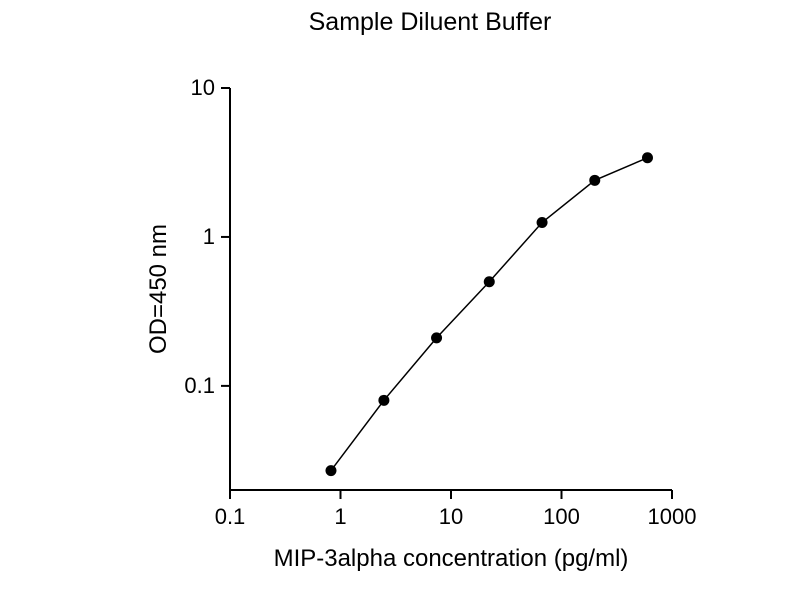 The image size is (800, 600). What do you see at coordinates (203, 87) in the screenshot?
I see `y-tick-label: 10` at bounding box center [203, 87].